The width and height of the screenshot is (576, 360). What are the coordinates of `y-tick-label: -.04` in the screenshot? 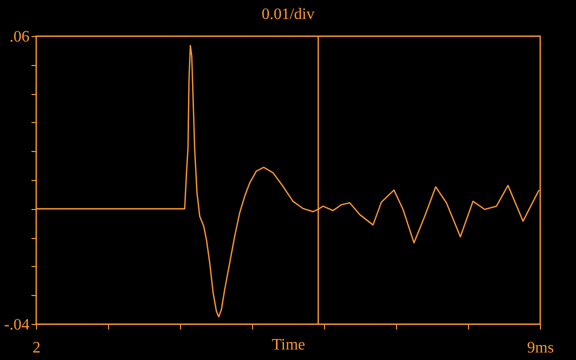 It's located at (17, 325).